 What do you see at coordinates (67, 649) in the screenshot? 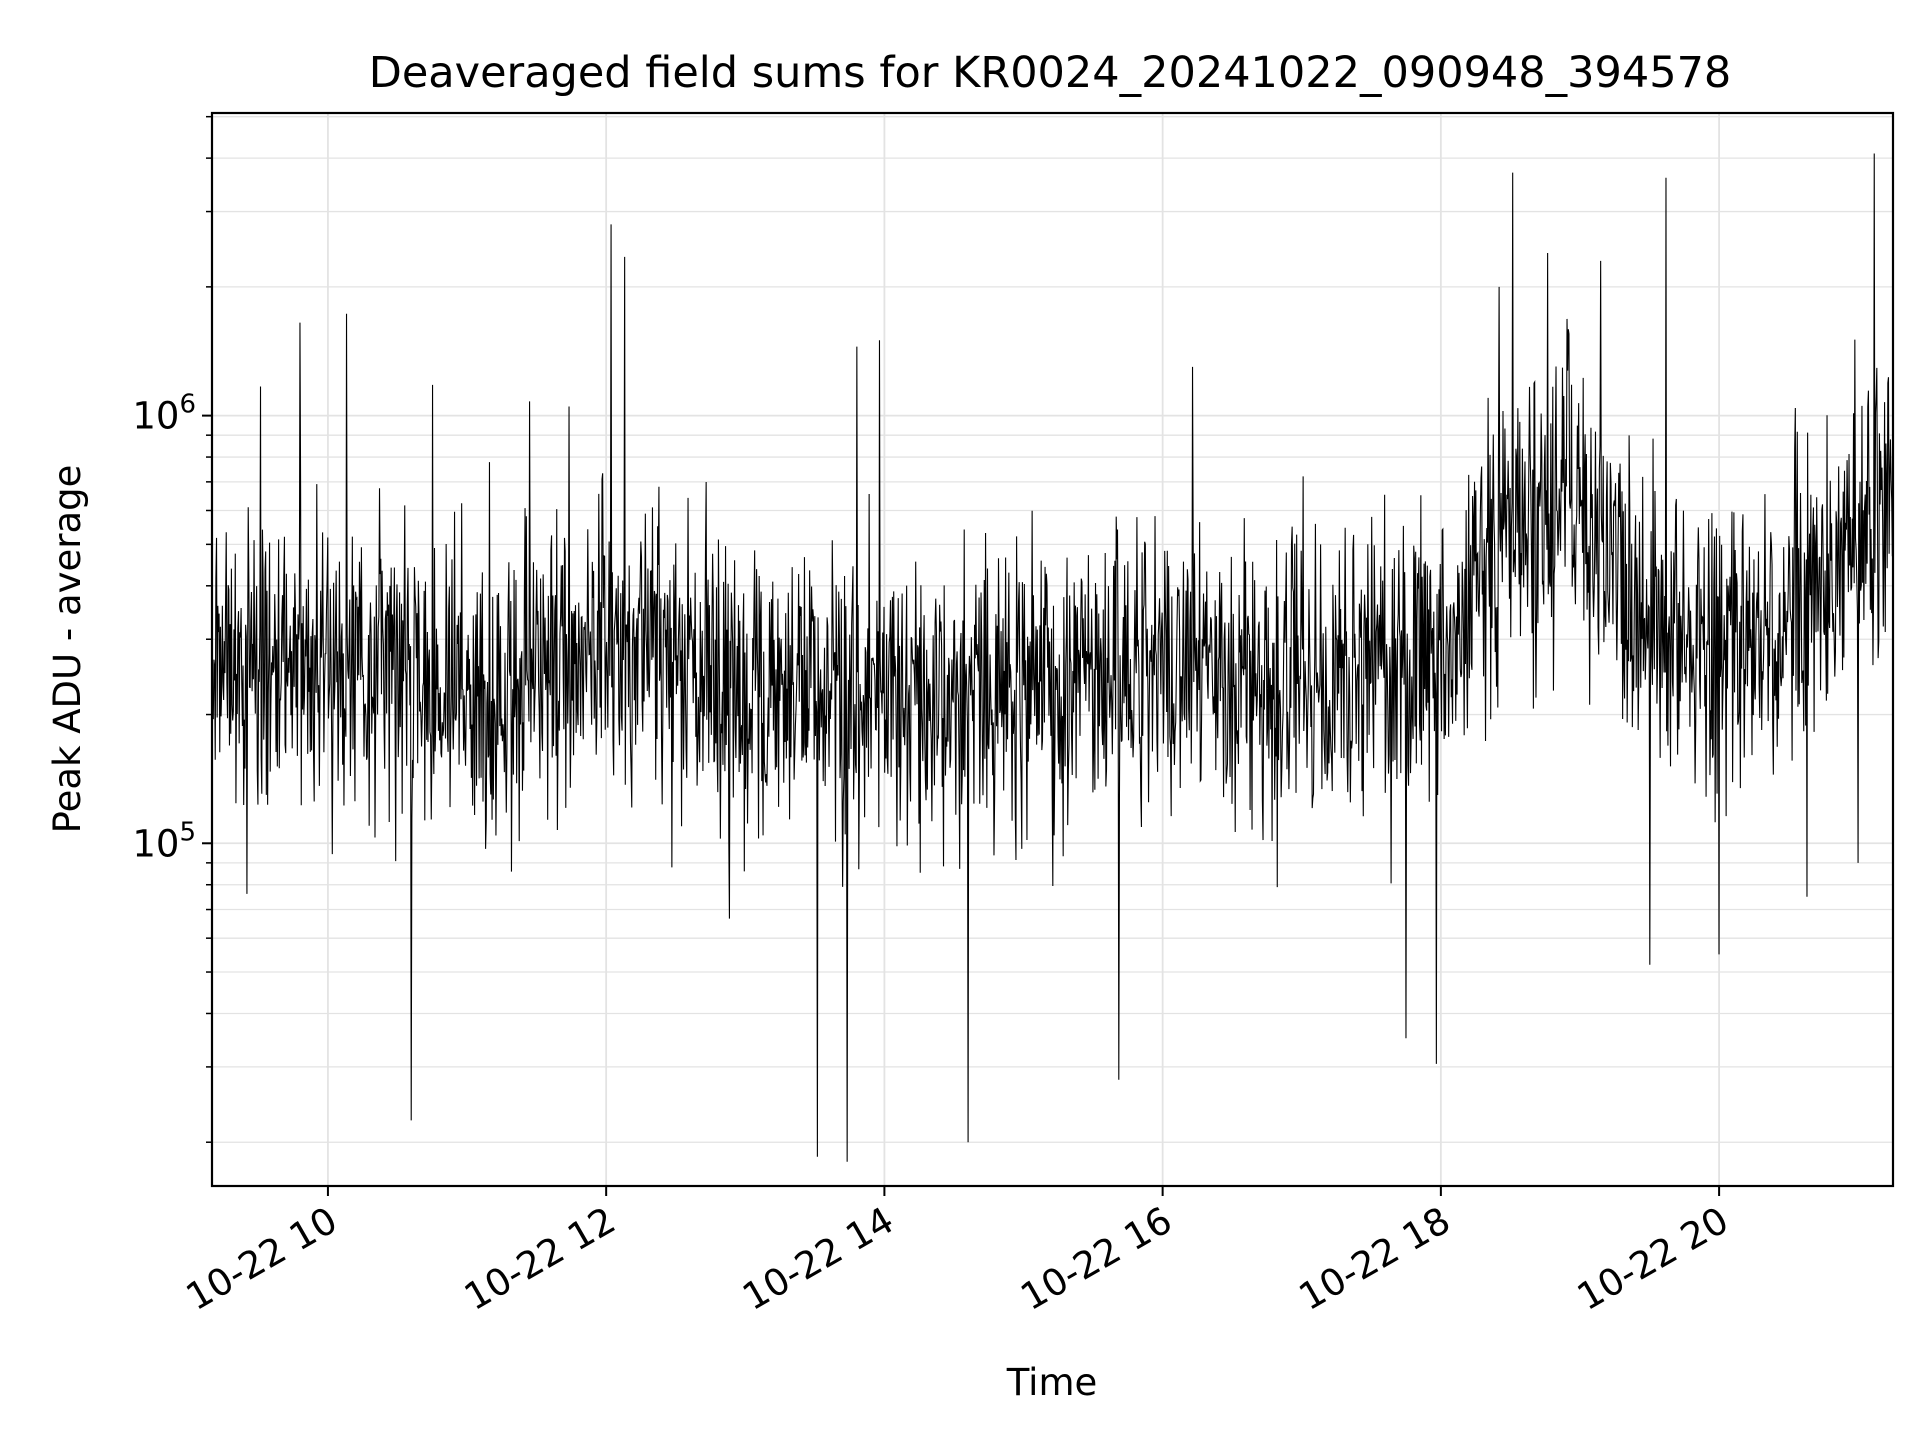
I see `y-axis-label: Peak ADU - average` at bounding box center [67, 649].